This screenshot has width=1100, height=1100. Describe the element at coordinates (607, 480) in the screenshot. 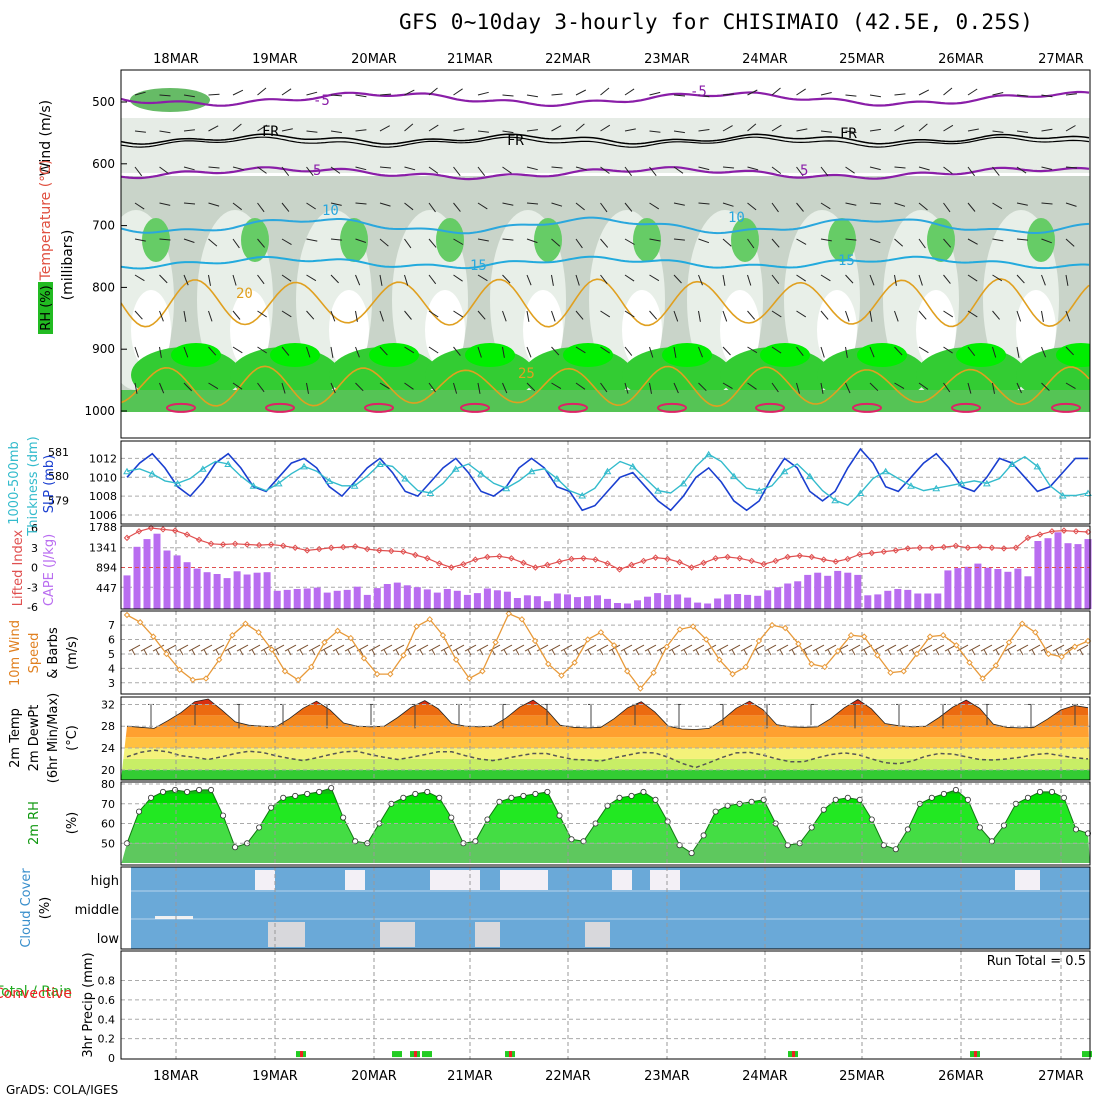

I see `thickness-line` at that location.